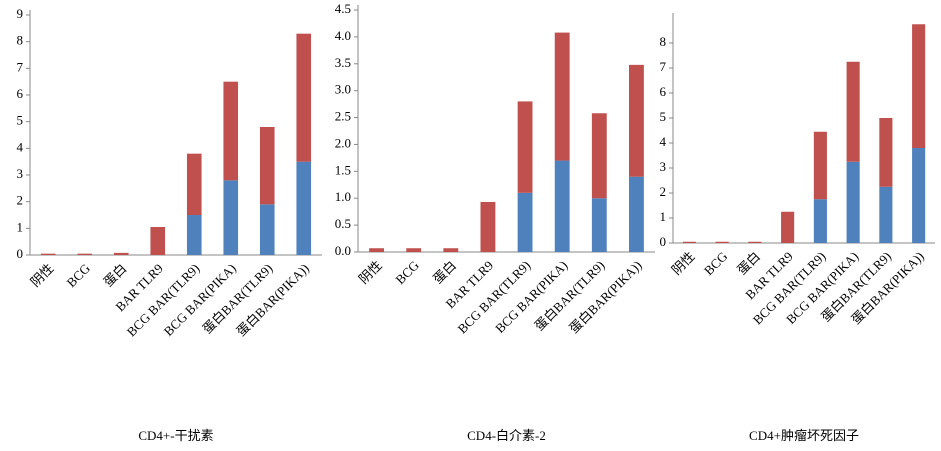 The width and height of the screenshot is (941, 451). What do you see at coordinates (175, 435) in the screenshot?
I see `chart-title: CD4+-干扰素` at bounding box center [175, 435].